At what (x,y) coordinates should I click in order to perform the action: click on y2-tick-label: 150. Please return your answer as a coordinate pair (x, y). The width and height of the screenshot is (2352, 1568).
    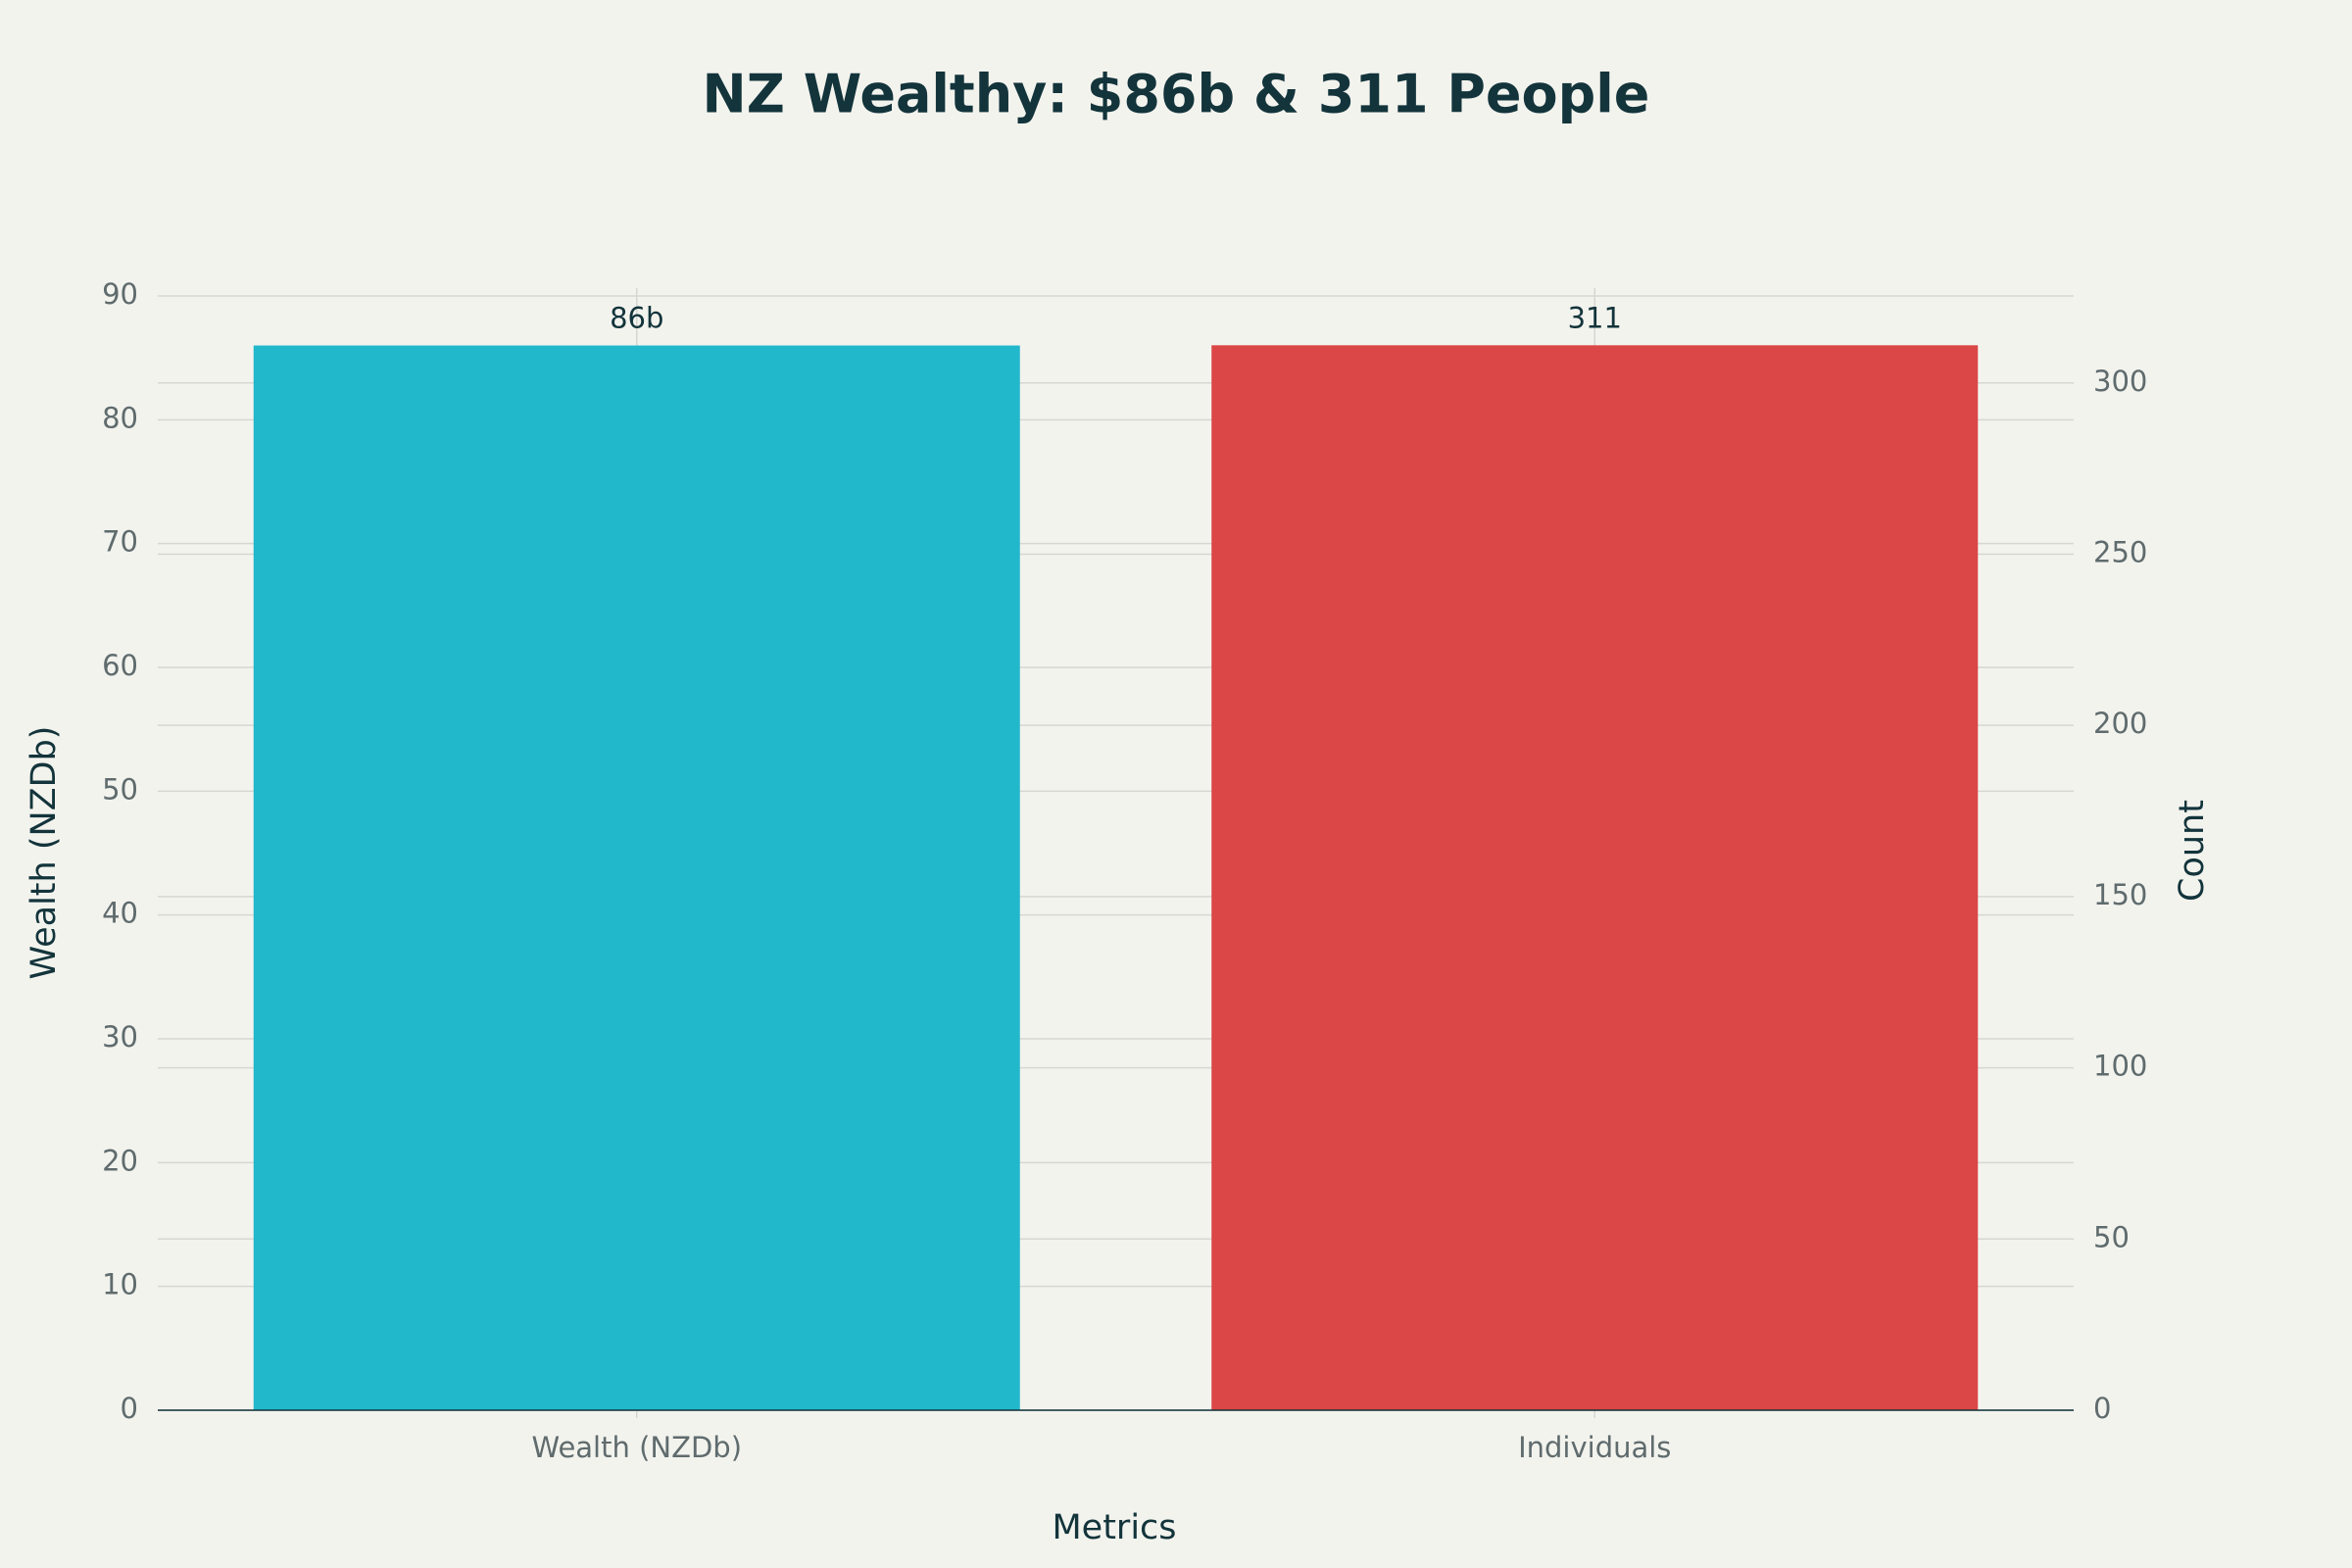
    Looking at the image, I should click on (2120, 894).